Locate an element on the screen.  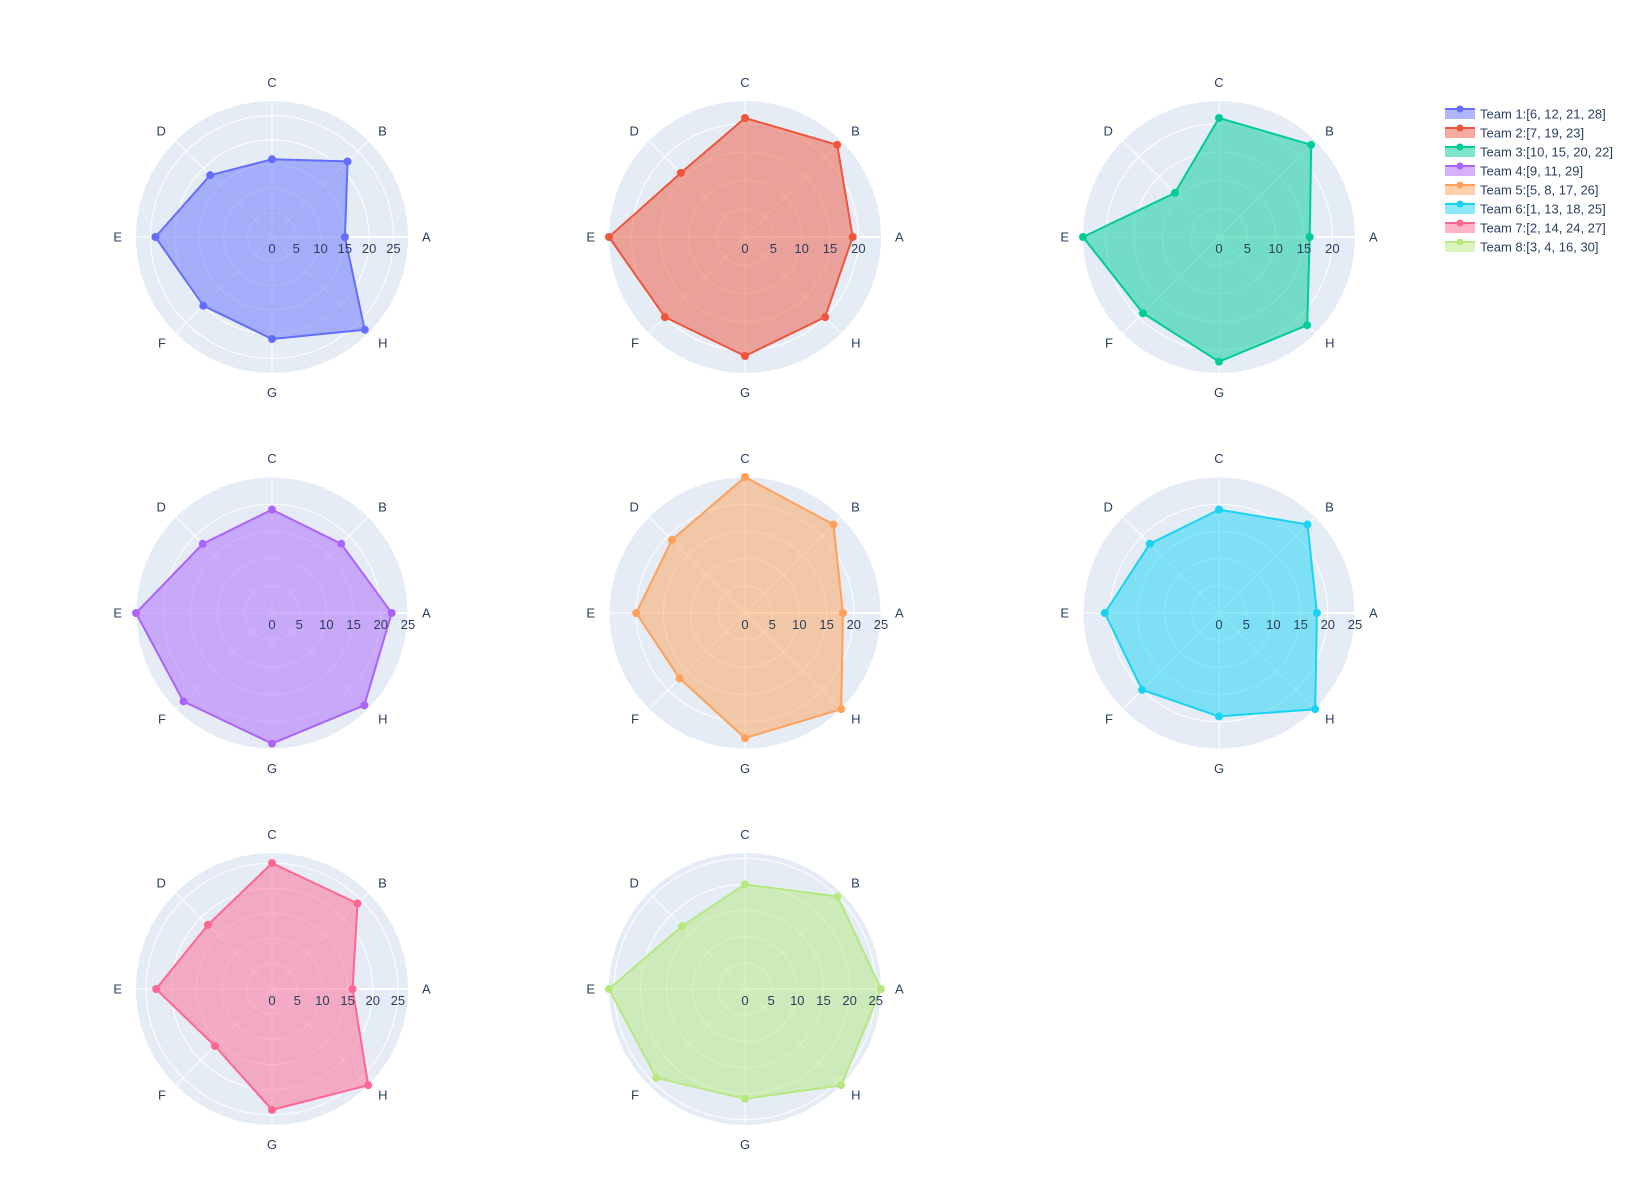
radar-panel-team-2: 0 5 10 15 20 A B C D E F G H is located at coordinates (745, 237).